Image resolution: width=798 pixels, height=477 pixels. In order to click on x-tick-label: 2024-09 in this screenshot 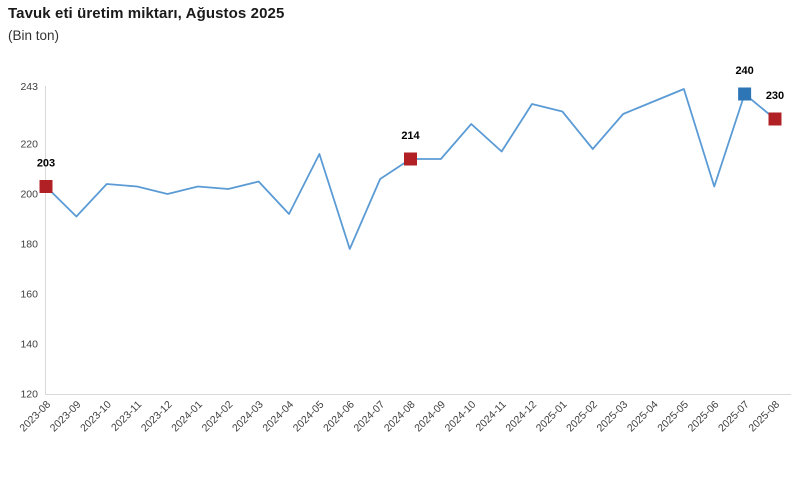, I will do `click(430, 417)`.